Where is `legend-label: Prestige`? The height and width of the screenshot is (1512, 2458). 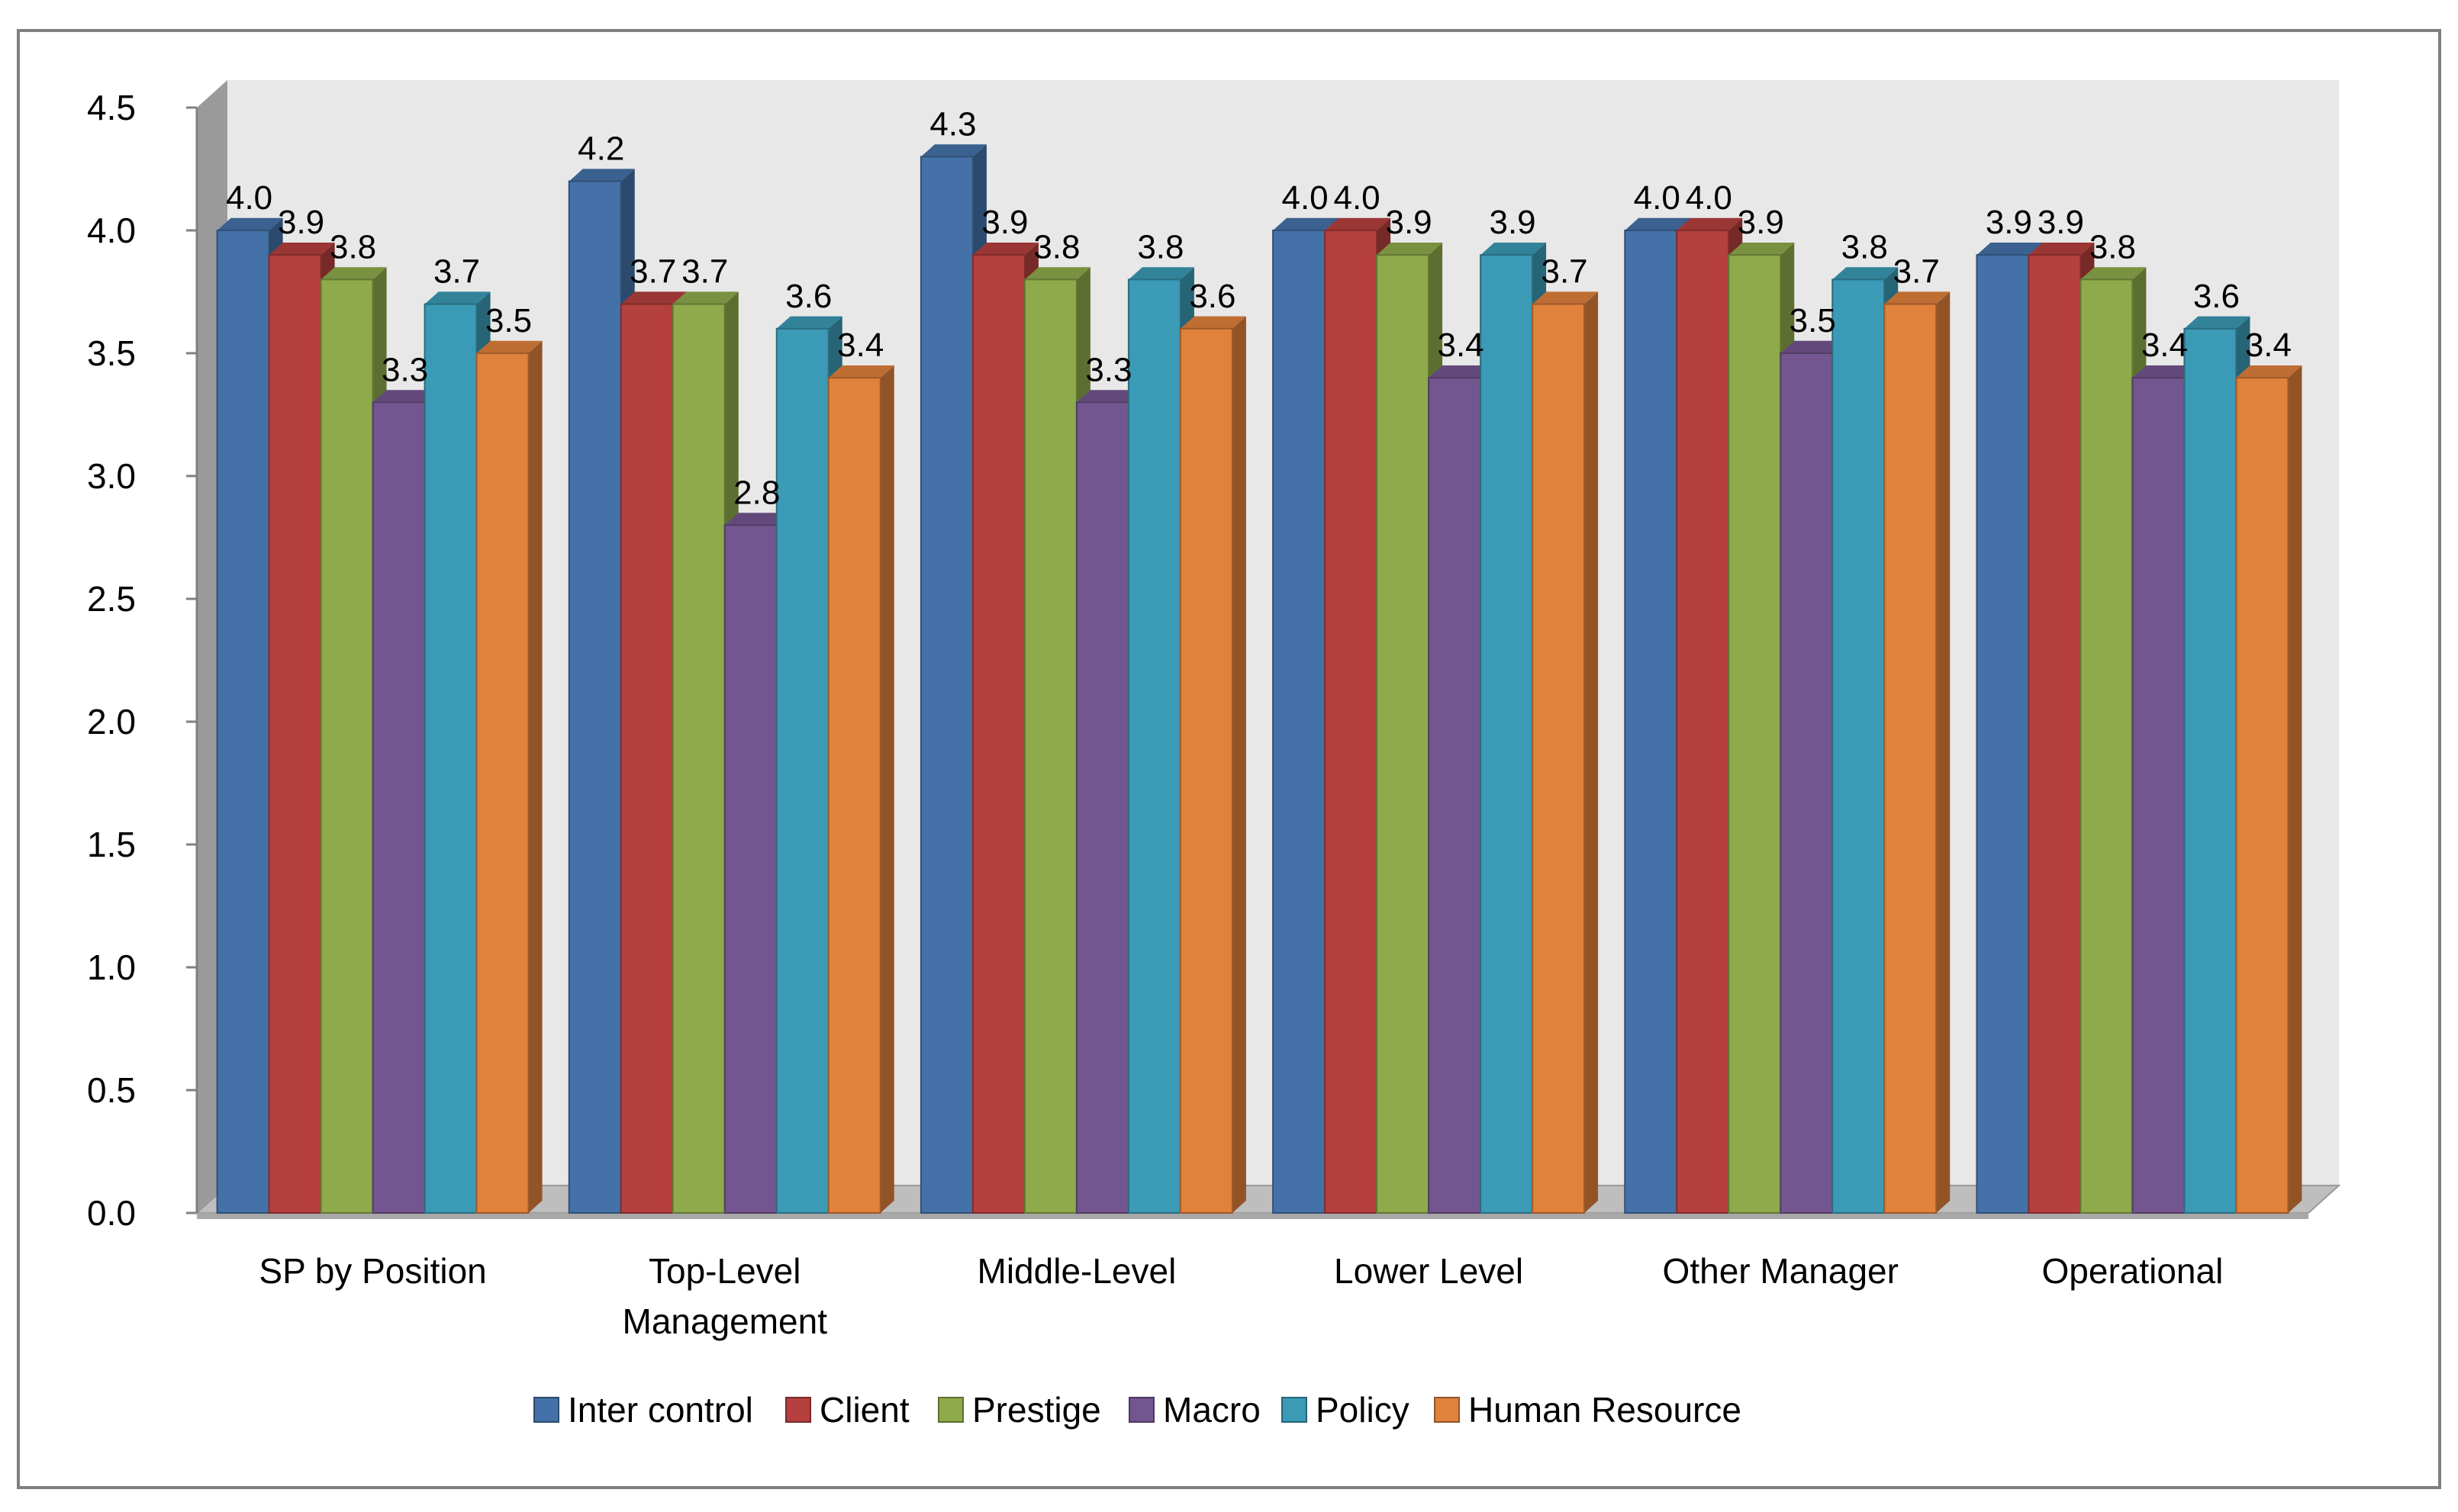 legend-label: Prestige is located at coordinates (1036, 1410).